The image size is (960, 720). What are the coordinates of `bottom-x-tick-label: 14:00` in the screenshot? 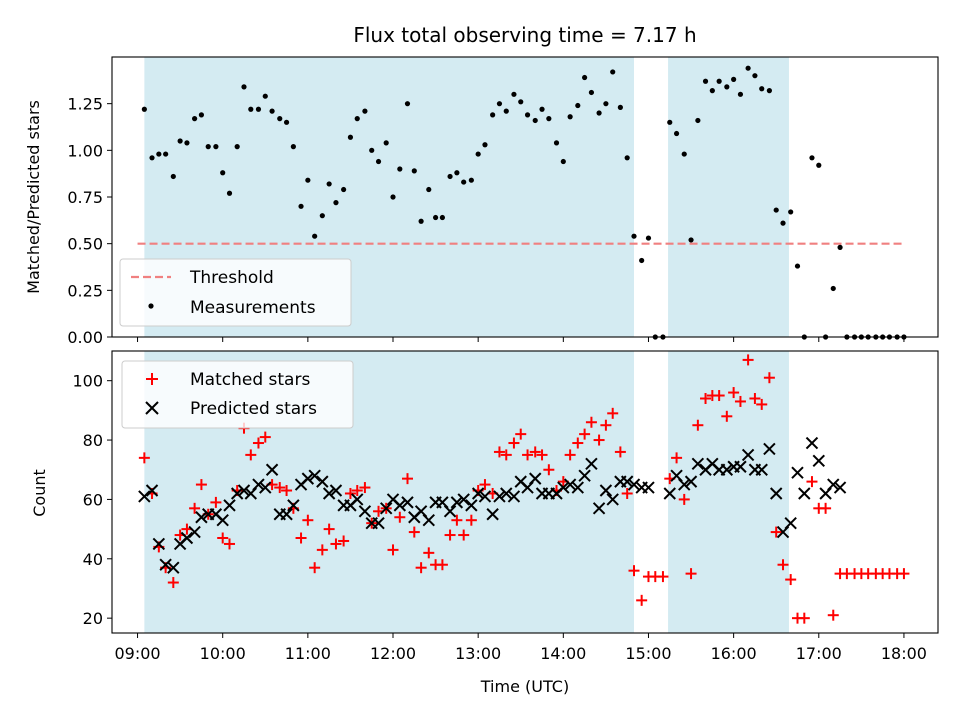 It's located at (563, 653).